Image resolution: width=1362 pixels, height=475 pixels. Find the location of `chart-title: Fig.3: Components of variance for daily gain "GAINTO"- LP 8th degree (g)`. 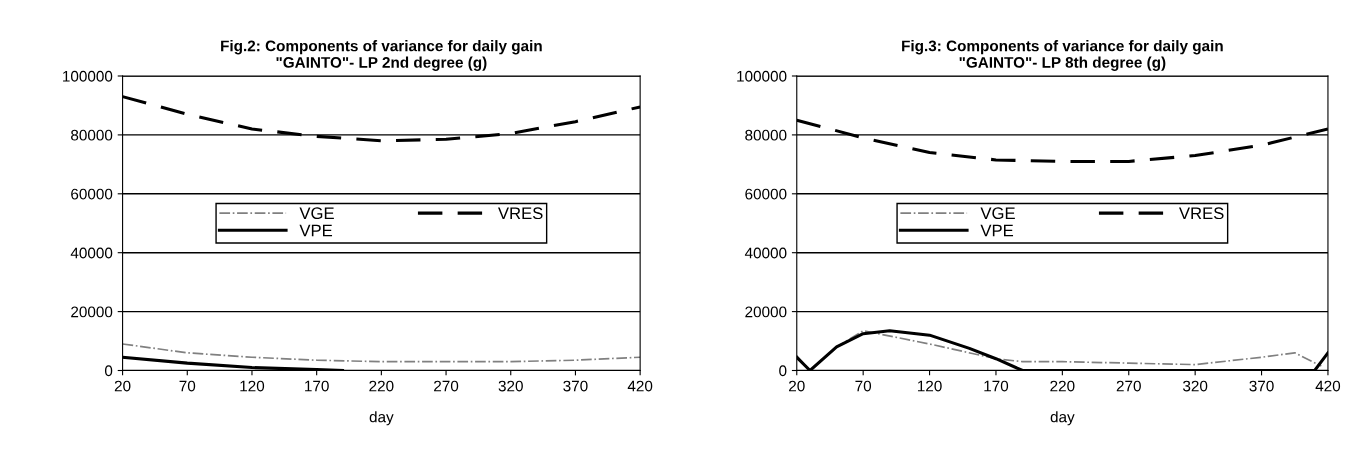

chart-title: Fig.3: Components of variance for daily gain "GAINTO"- LP 8th degree (g) is located at coordinates (1062, 55).